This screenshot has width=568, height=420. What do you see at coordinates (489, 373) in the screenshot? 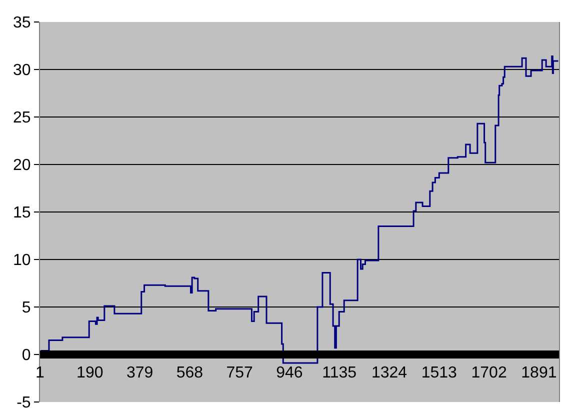
I see `x-tick-label: 1702` at bounding box center [489, 373].